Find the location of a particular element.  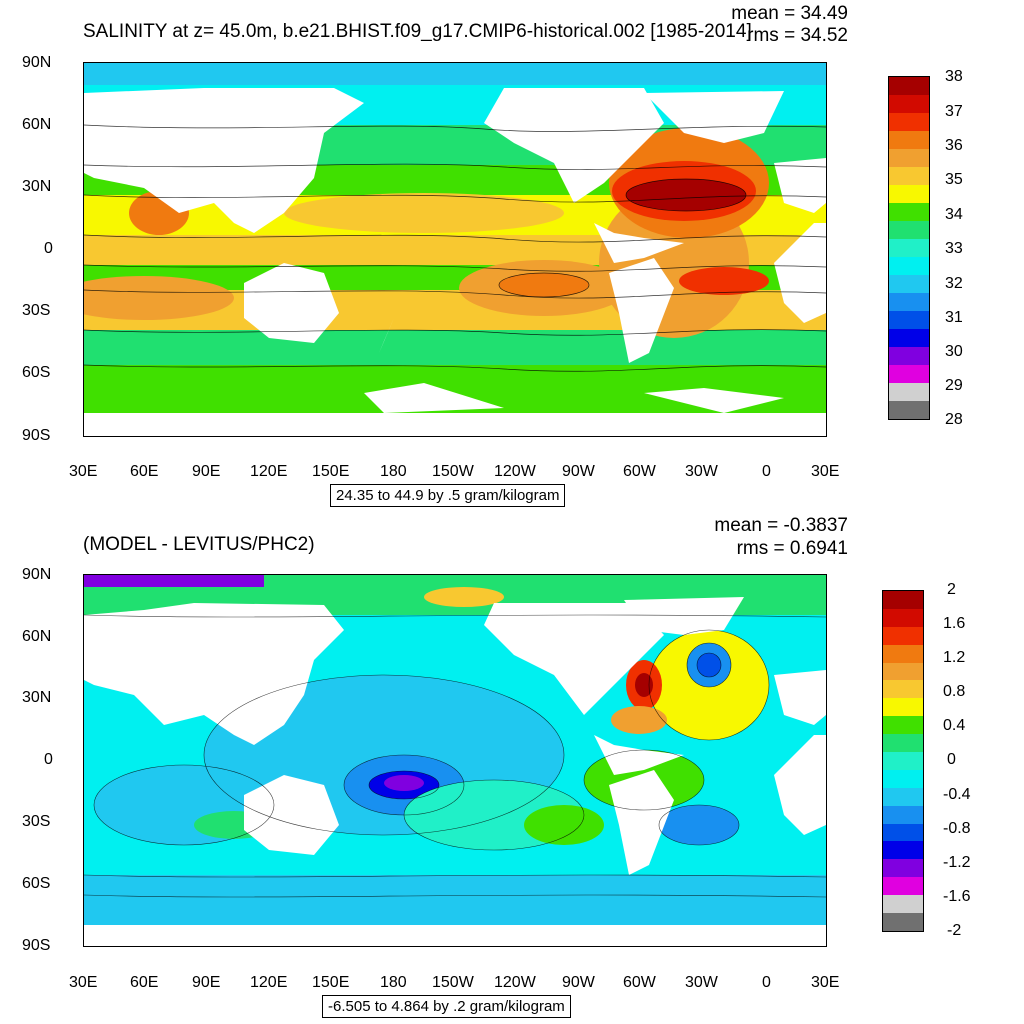

top-colorbar-label: 36 is located at coordinates (954, 145).